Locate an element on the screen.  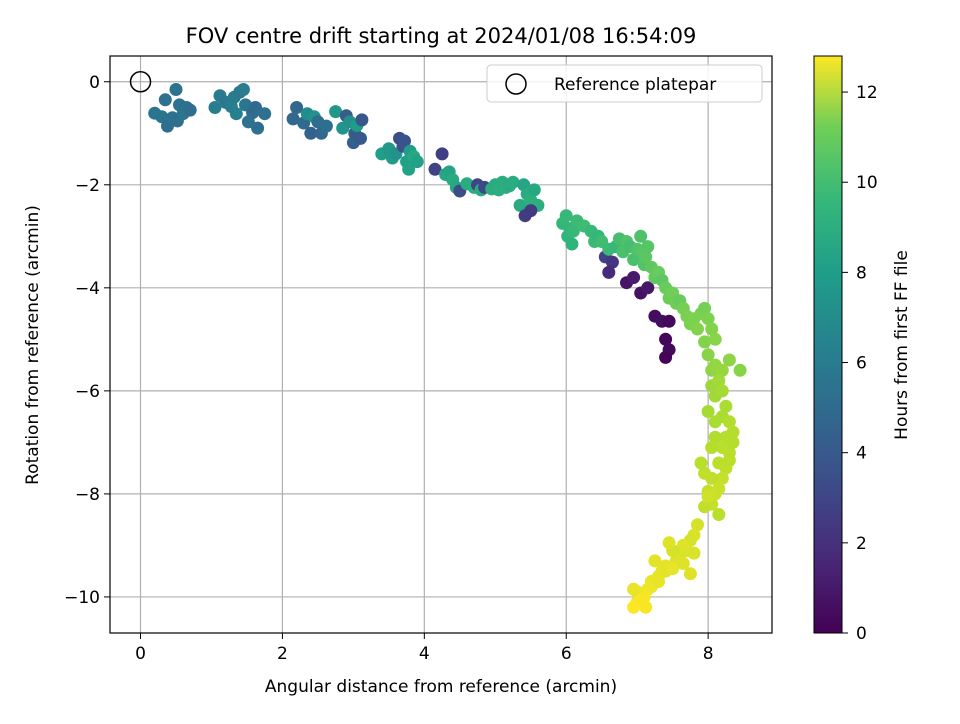
y-tick-label: 0 is located at coordinates (94, 83).